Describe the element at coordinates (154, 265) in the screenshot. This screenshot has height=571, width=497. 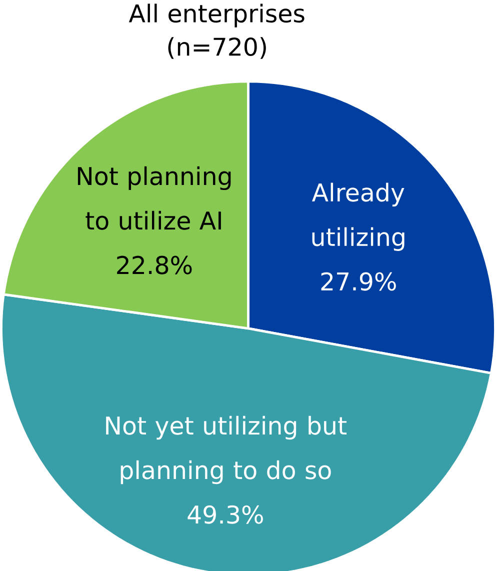
I see `data-label: 22.8%` at that location.